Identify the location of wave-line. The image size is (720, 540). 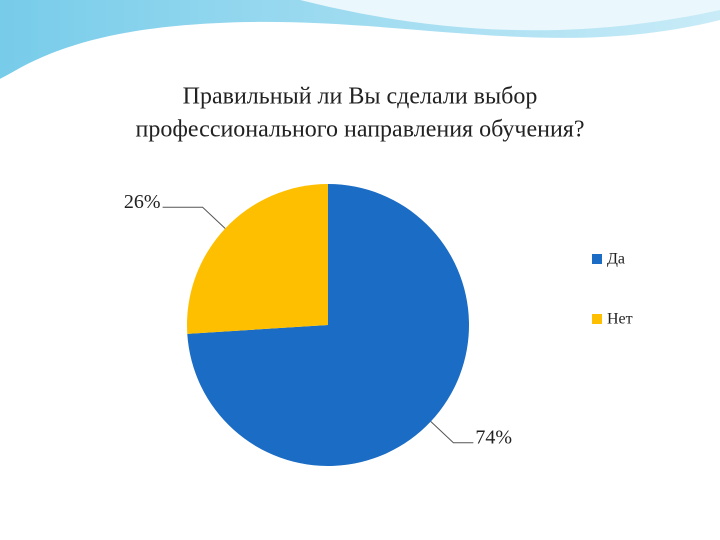
(150, 53).